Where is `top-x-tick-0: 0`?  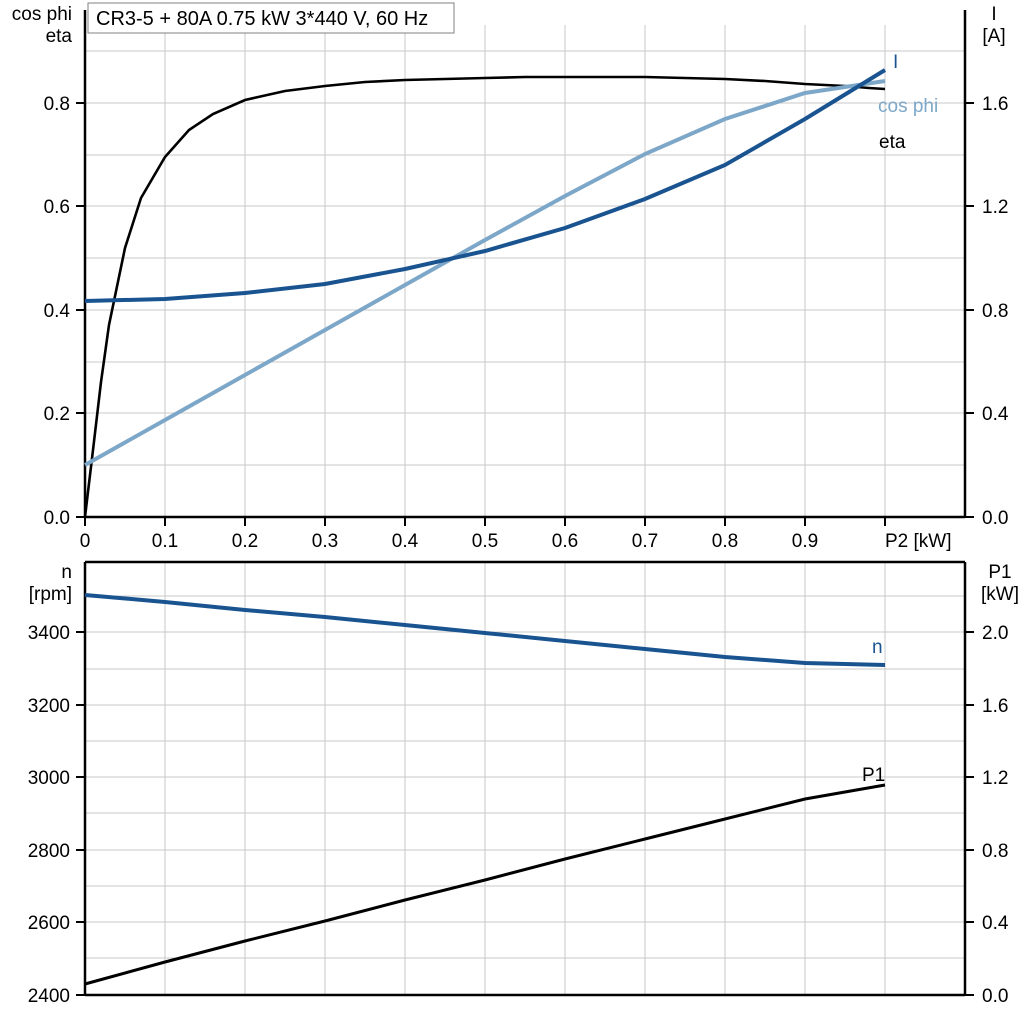 top-x-tick-0: 0 is located at coordinates (85, 541).